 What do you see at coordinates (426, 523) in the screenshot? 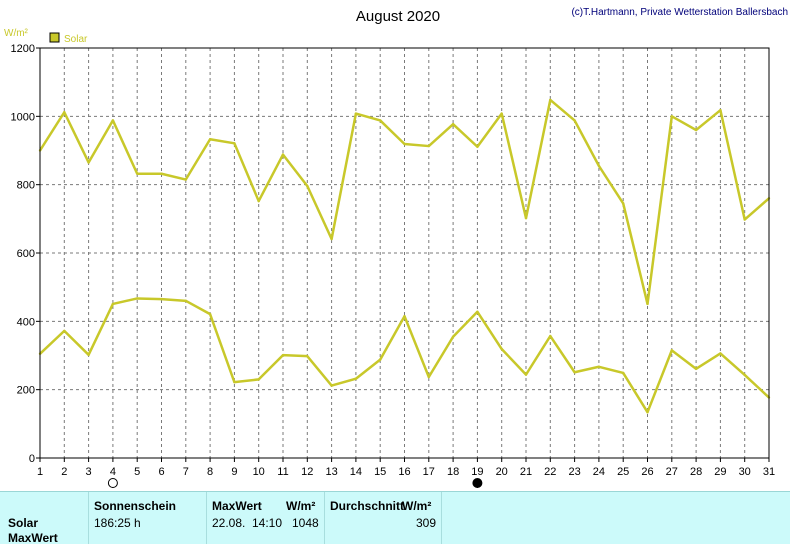
I see `avg-value: 309` at bounding box center [426, 523].